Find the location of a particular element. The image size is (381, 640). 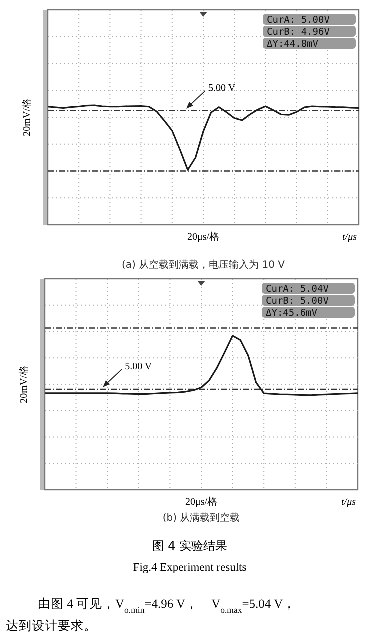

caption: 图 4 实验结果 is located at coordinates (190, 546).